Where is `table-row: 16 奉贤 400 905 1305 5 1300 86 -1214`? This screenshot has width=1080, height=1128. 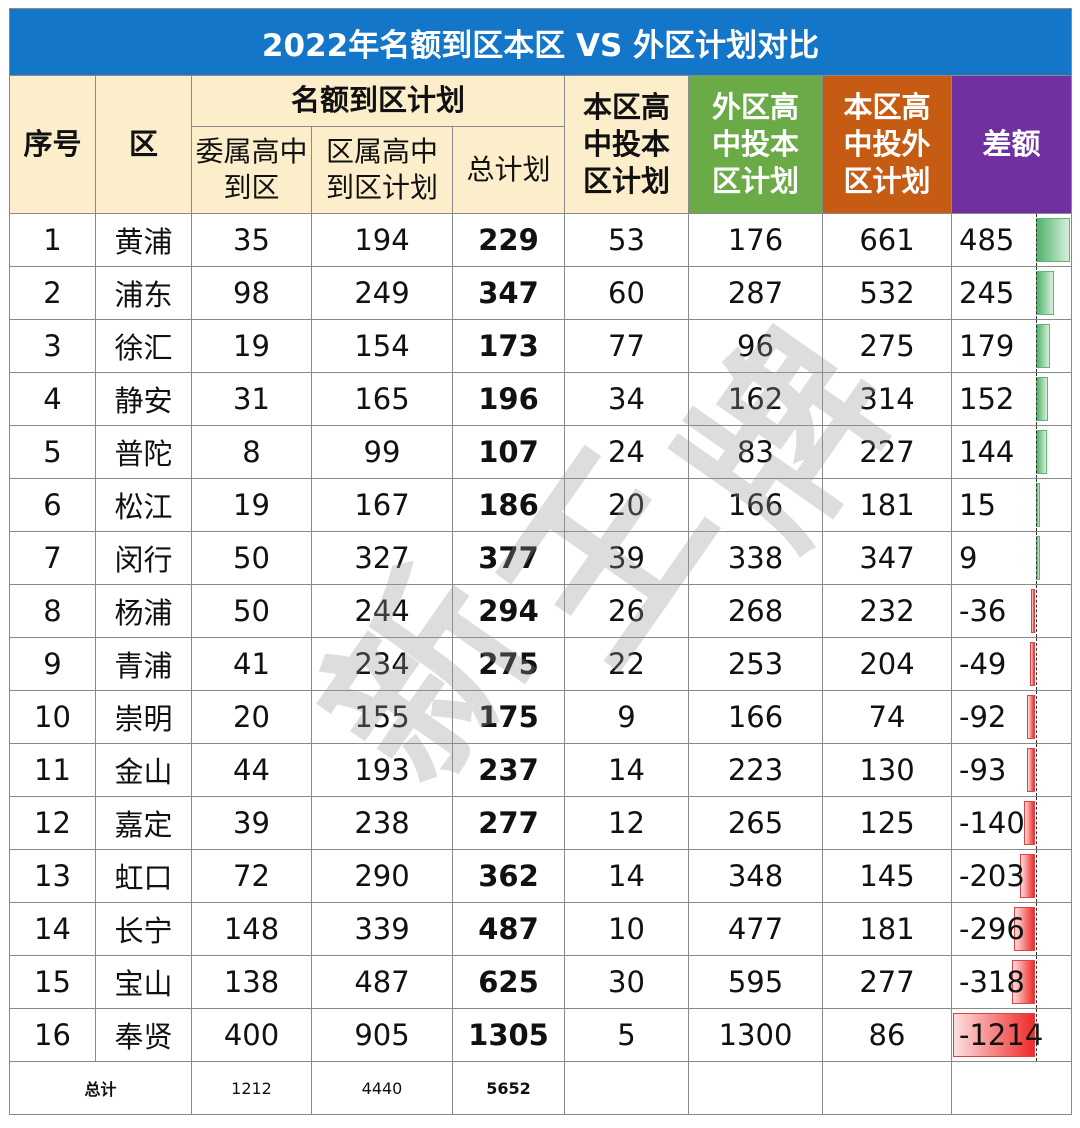 table-row: 16 奉贤 400 905 1305 5 1300 86 -1214 is located at coordinates (541, 1035).